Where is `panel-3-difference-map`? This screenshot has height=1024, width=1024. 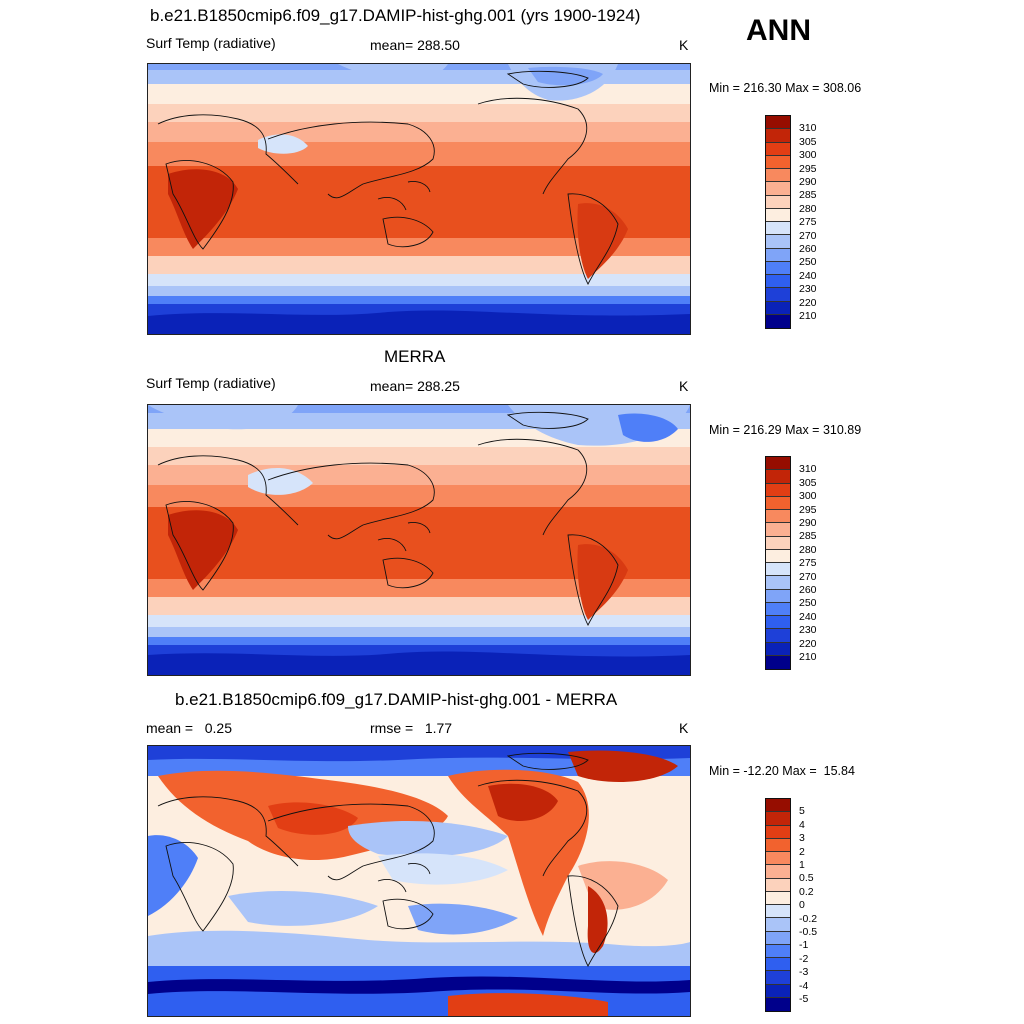
panel-3-difference-map is located at coordinates (419, 881).